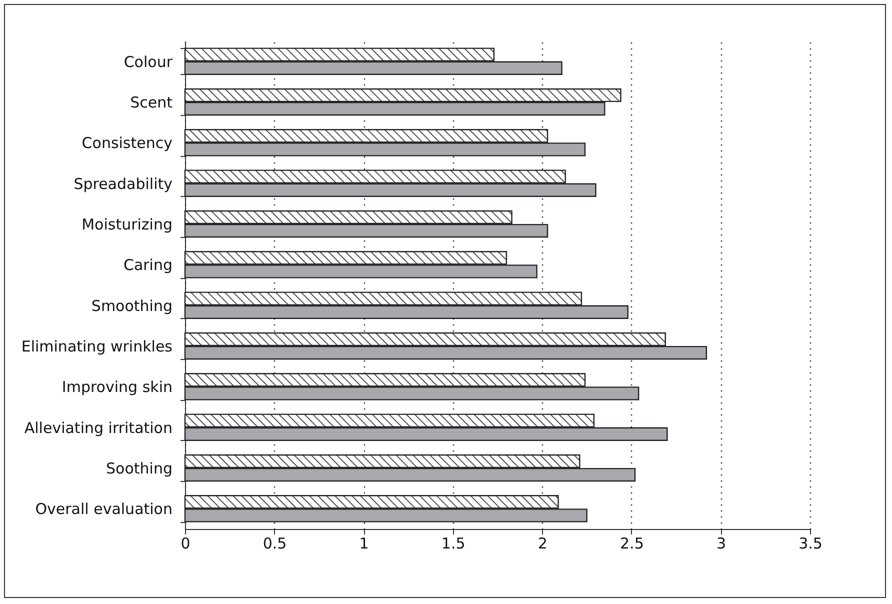 The width and height of the screenshot is (892, 604). Describe the element at coordinates (117, 387) in the screenshot. I see `y-tick-label: Improving skin` at that location.